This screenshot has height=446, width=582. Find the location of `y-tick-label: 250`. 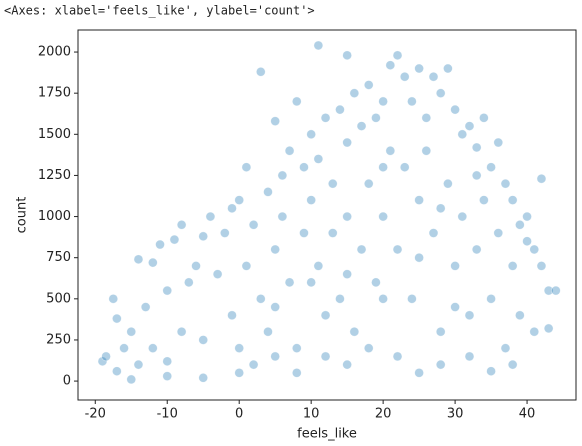

y-tick-label: 250 is located at coordinates (58, 339).